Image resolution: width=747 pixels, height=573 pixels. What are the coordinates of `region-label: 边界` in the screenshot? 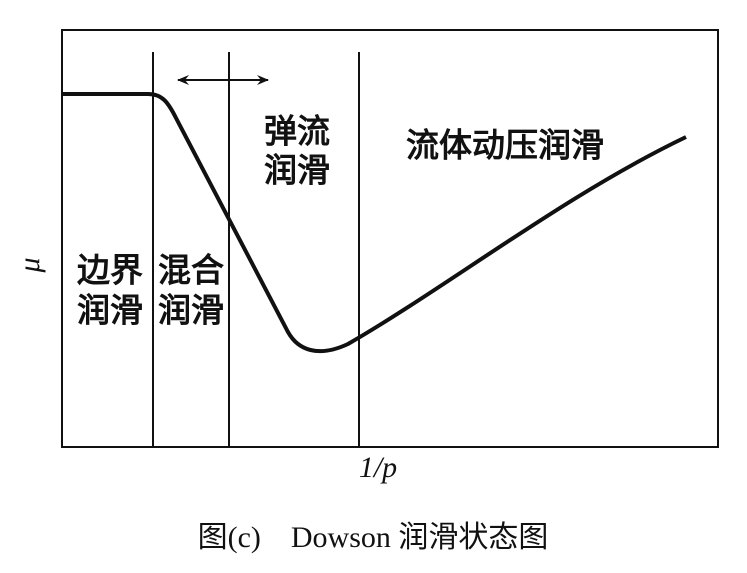 It's located at (110, 270).